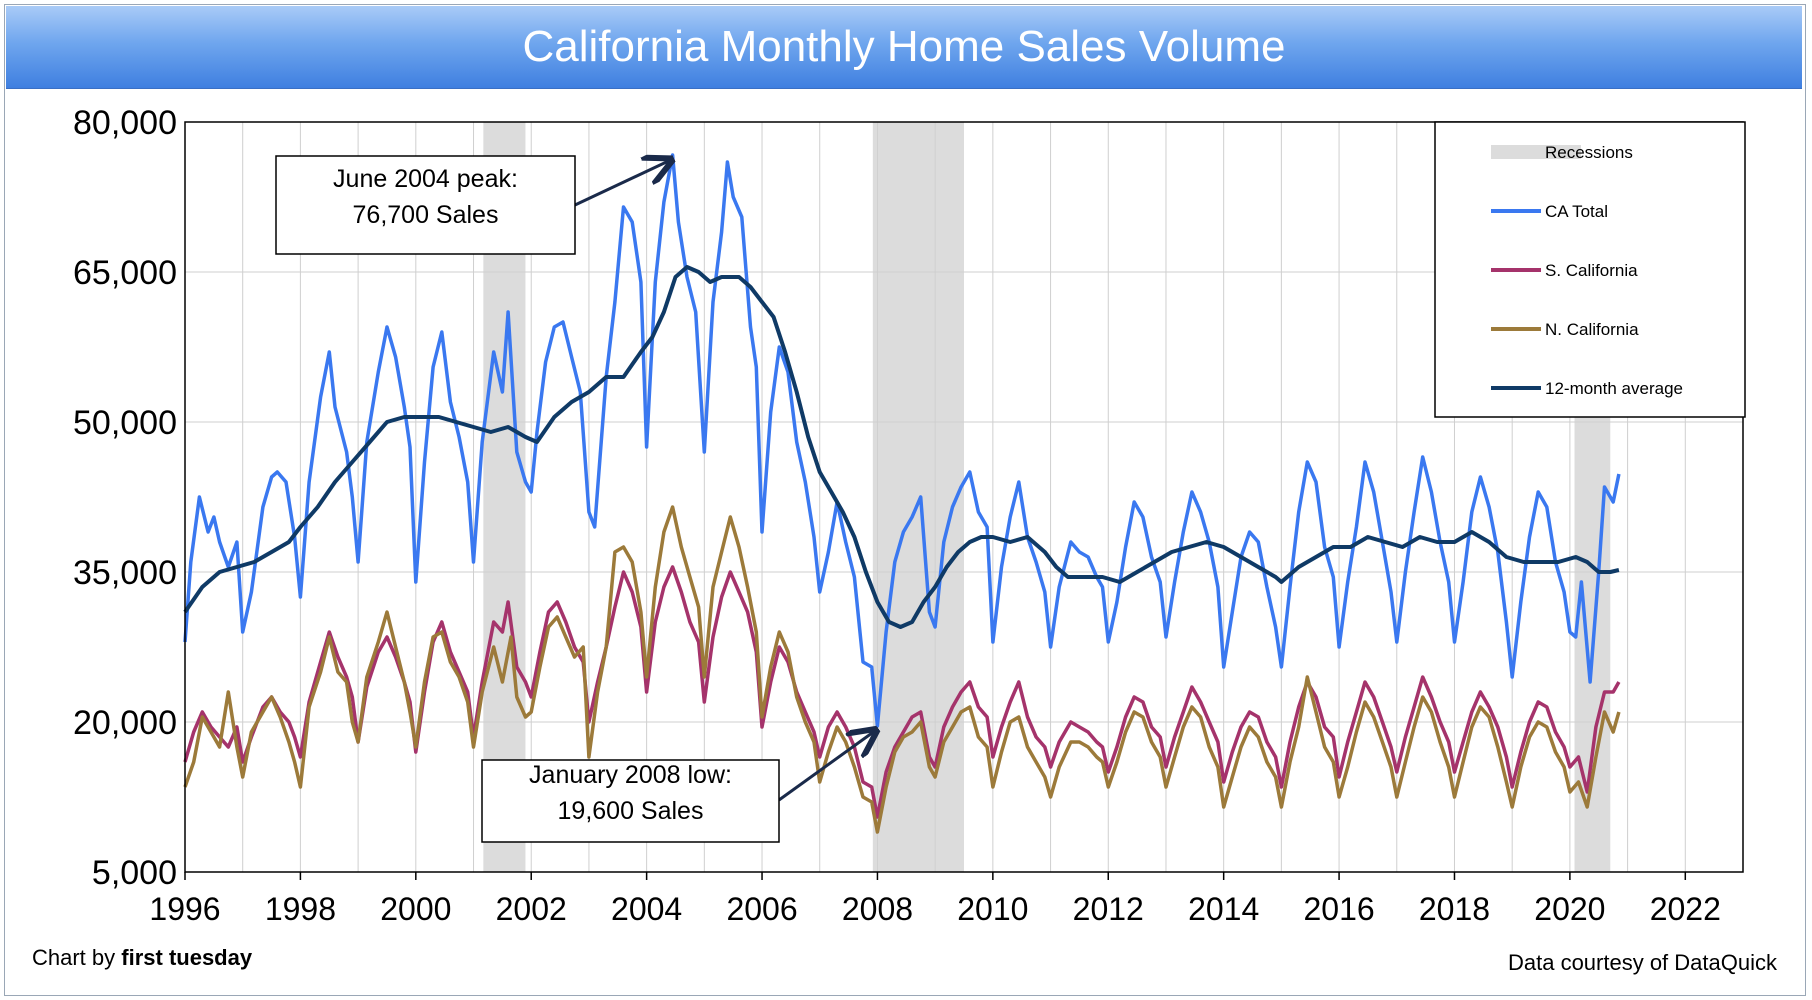 This screenshot has height=1000, width=1812. Describe the element at coordinates (125, 723) in the screenshot. I see `y-tick-label: 20,000` at that location.